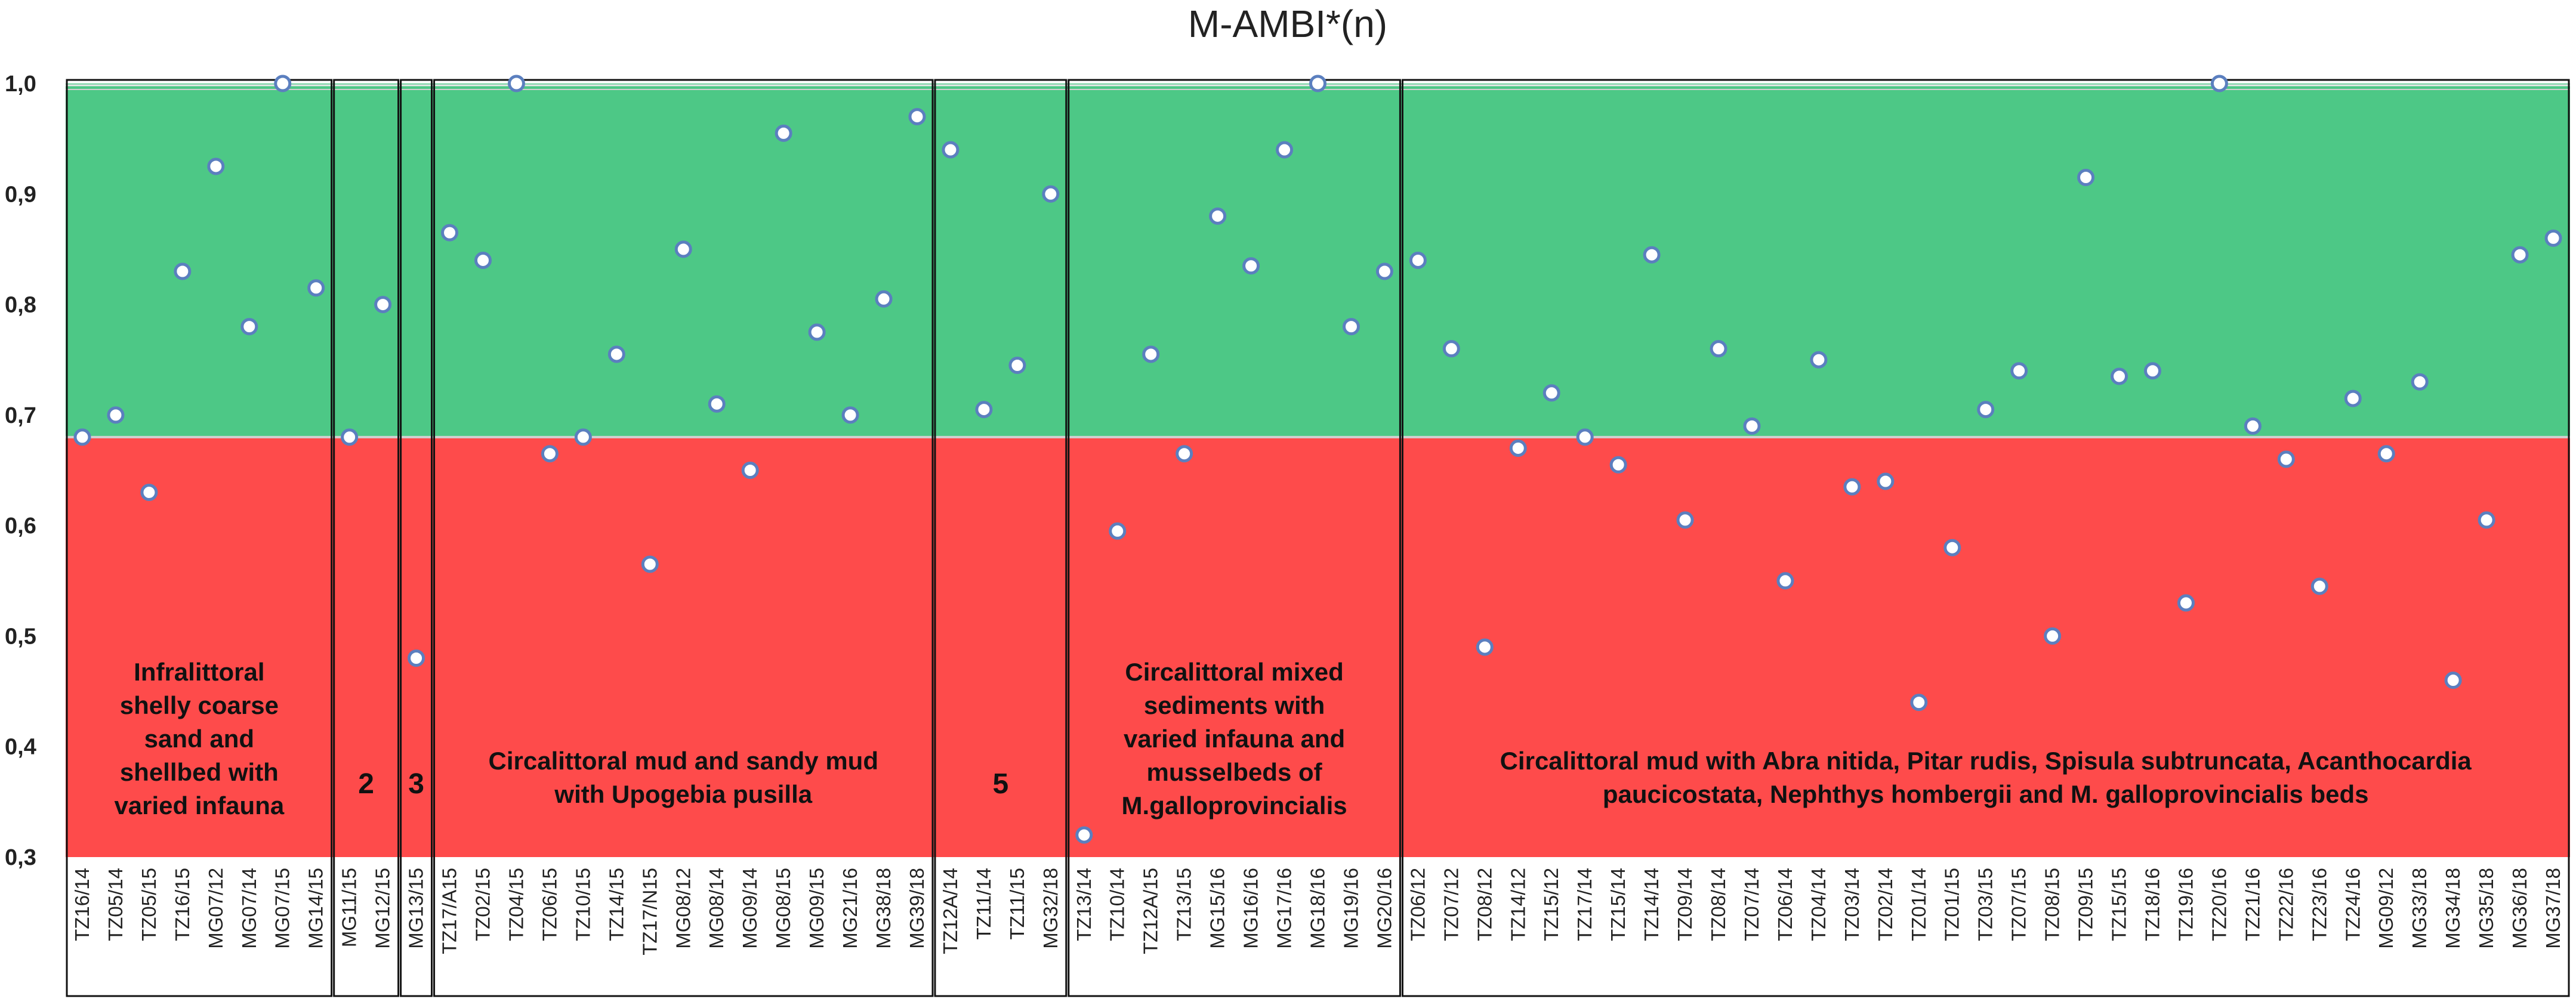 This screenshot has height=1005, width=2576. I want to click on habitat-group-label: 3, so click(416, 784).